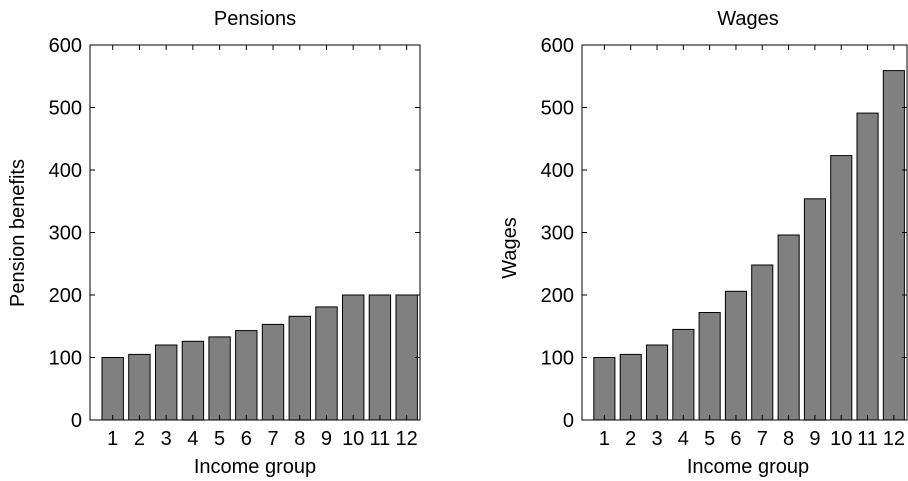  I want to click on y-axis-label: Pension benefits, so click(18, 233).